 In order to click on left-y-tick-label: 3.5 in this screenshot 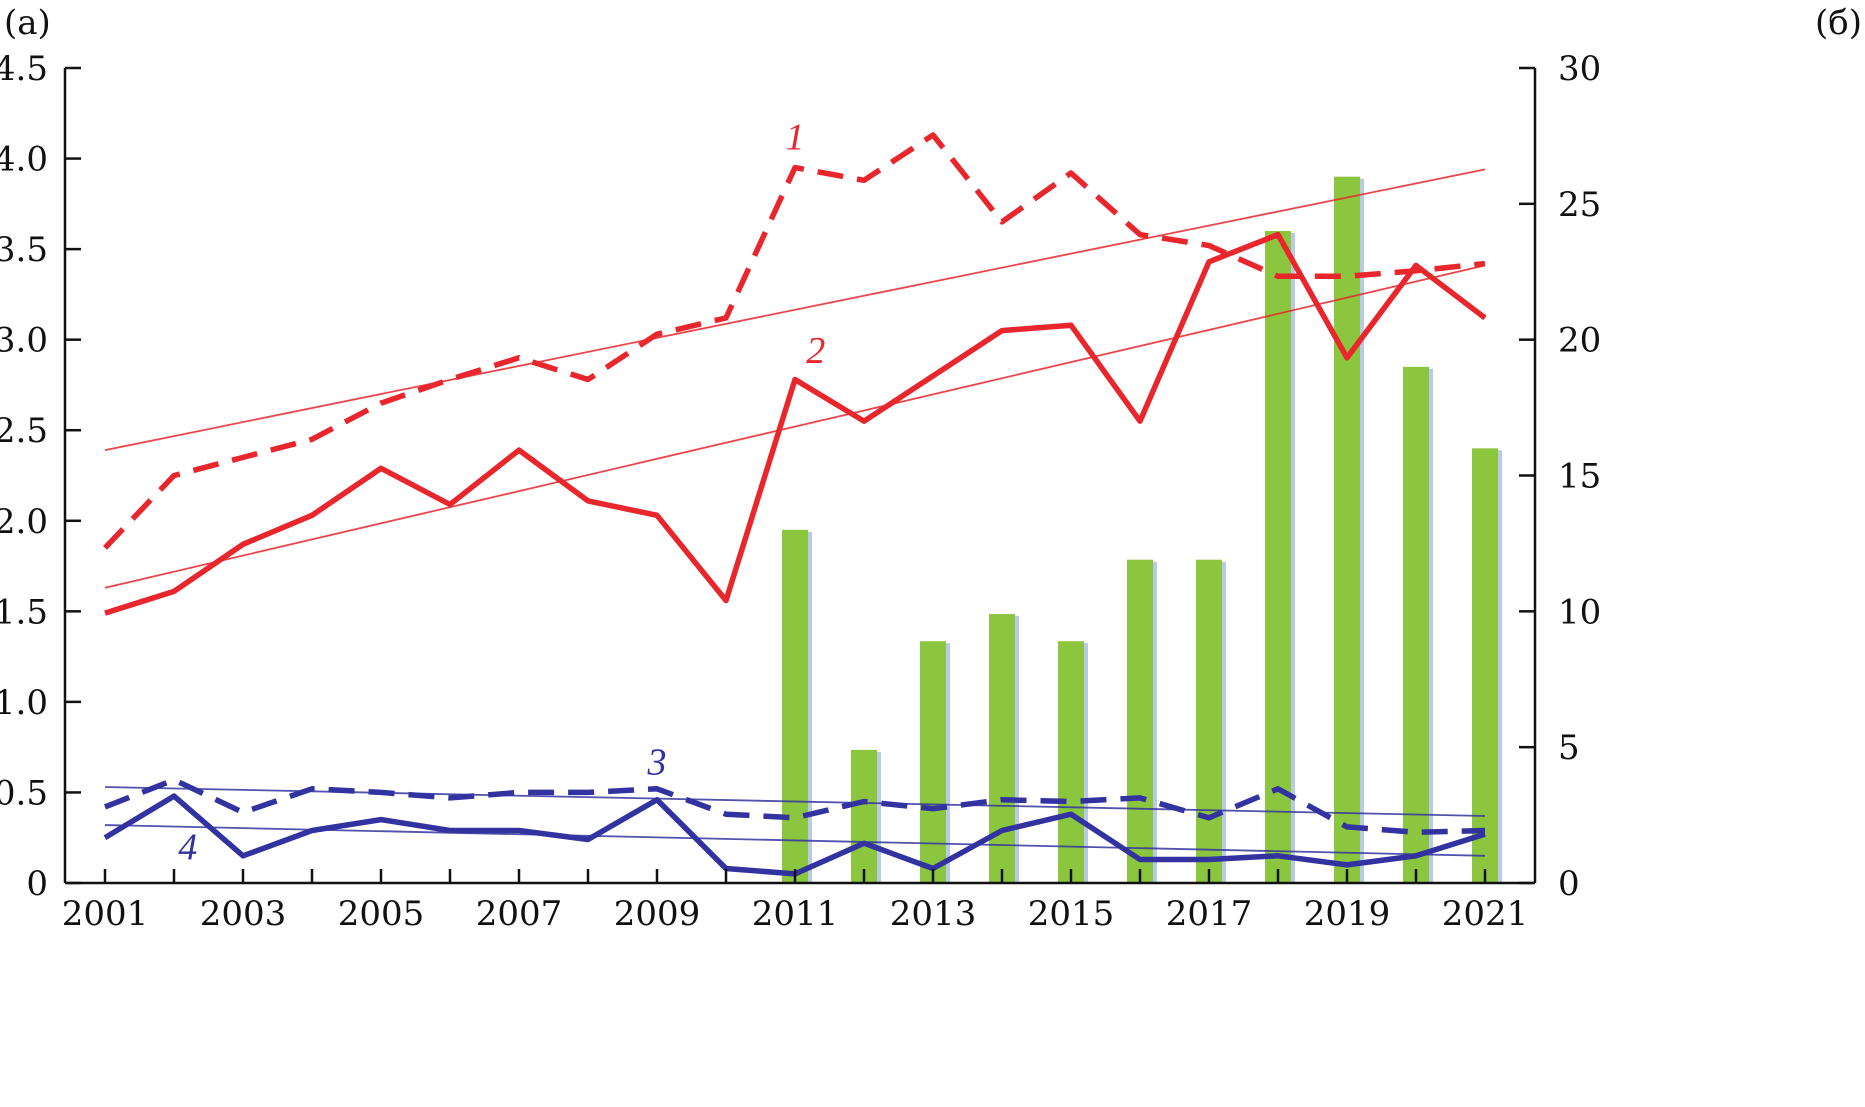, I will do `click(24, 250)`.